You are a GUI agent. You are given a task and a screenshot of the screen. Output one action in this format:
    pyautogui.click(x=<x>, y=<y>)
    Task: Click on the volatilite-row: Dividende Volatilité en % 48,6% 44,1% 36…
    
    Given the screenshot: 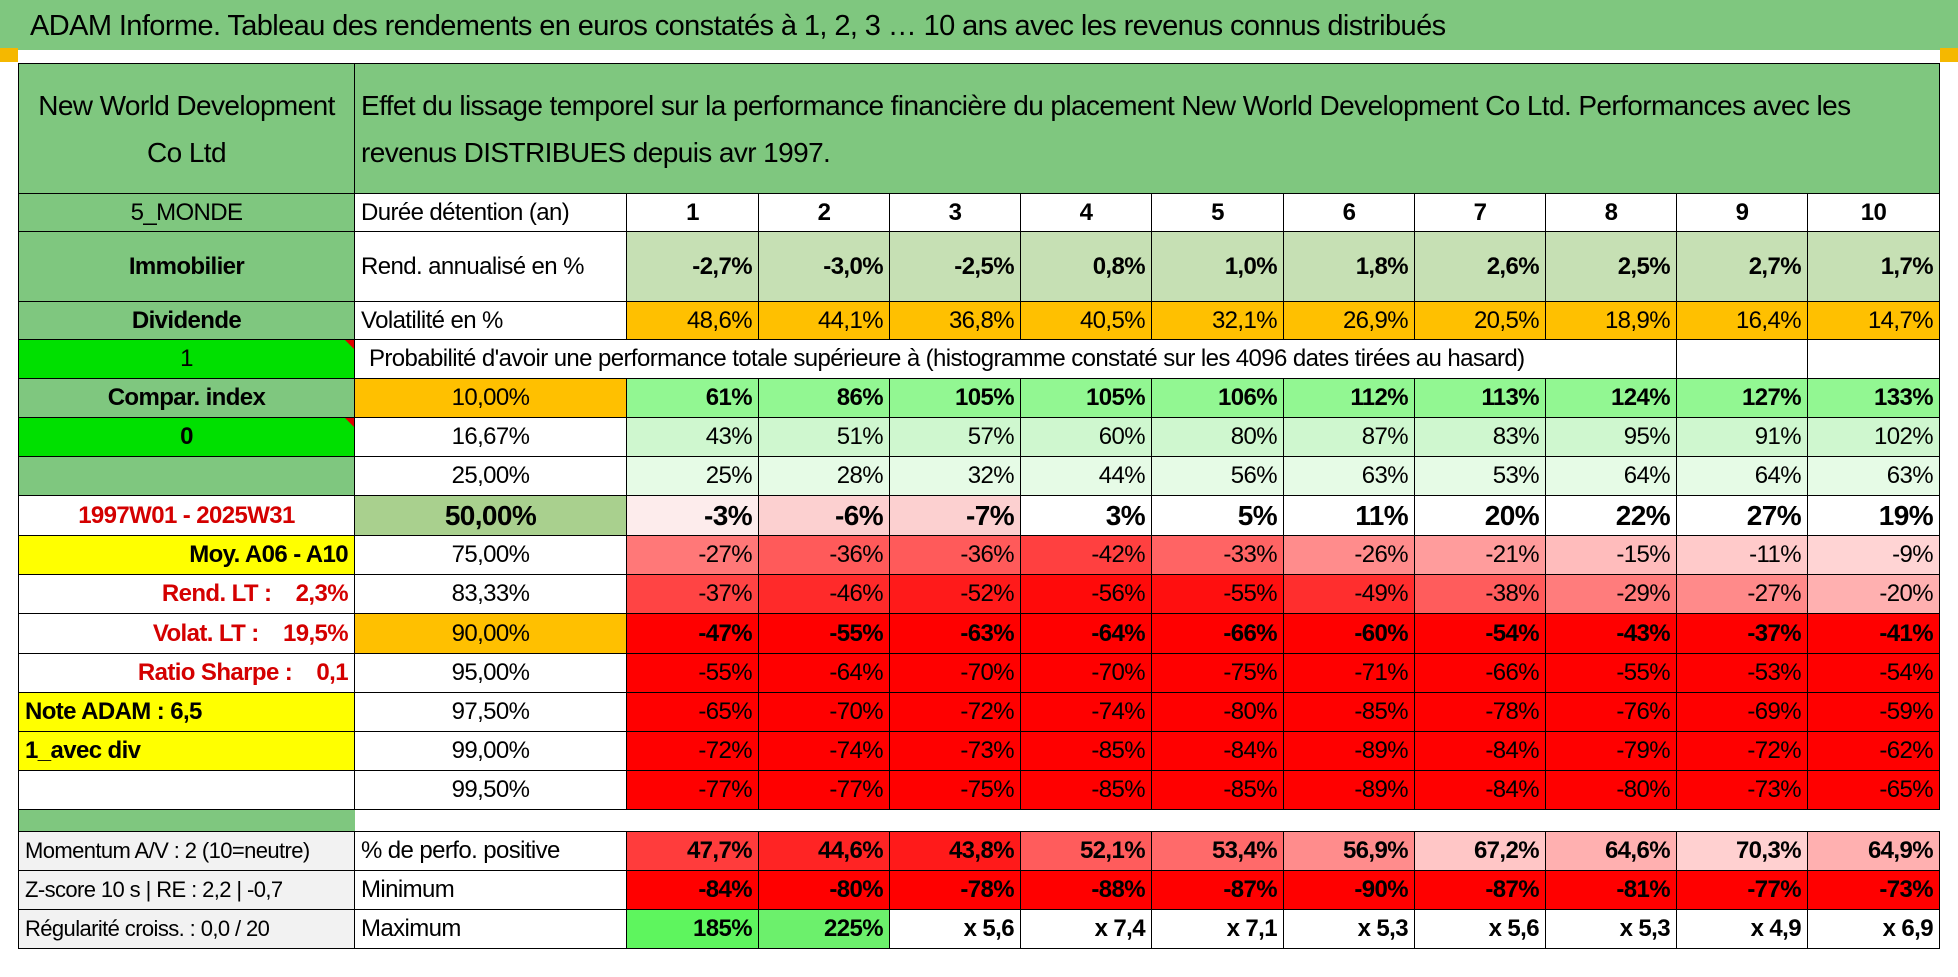 What is the action you would take?
    pyautogui.click(x=979, y=320)
    